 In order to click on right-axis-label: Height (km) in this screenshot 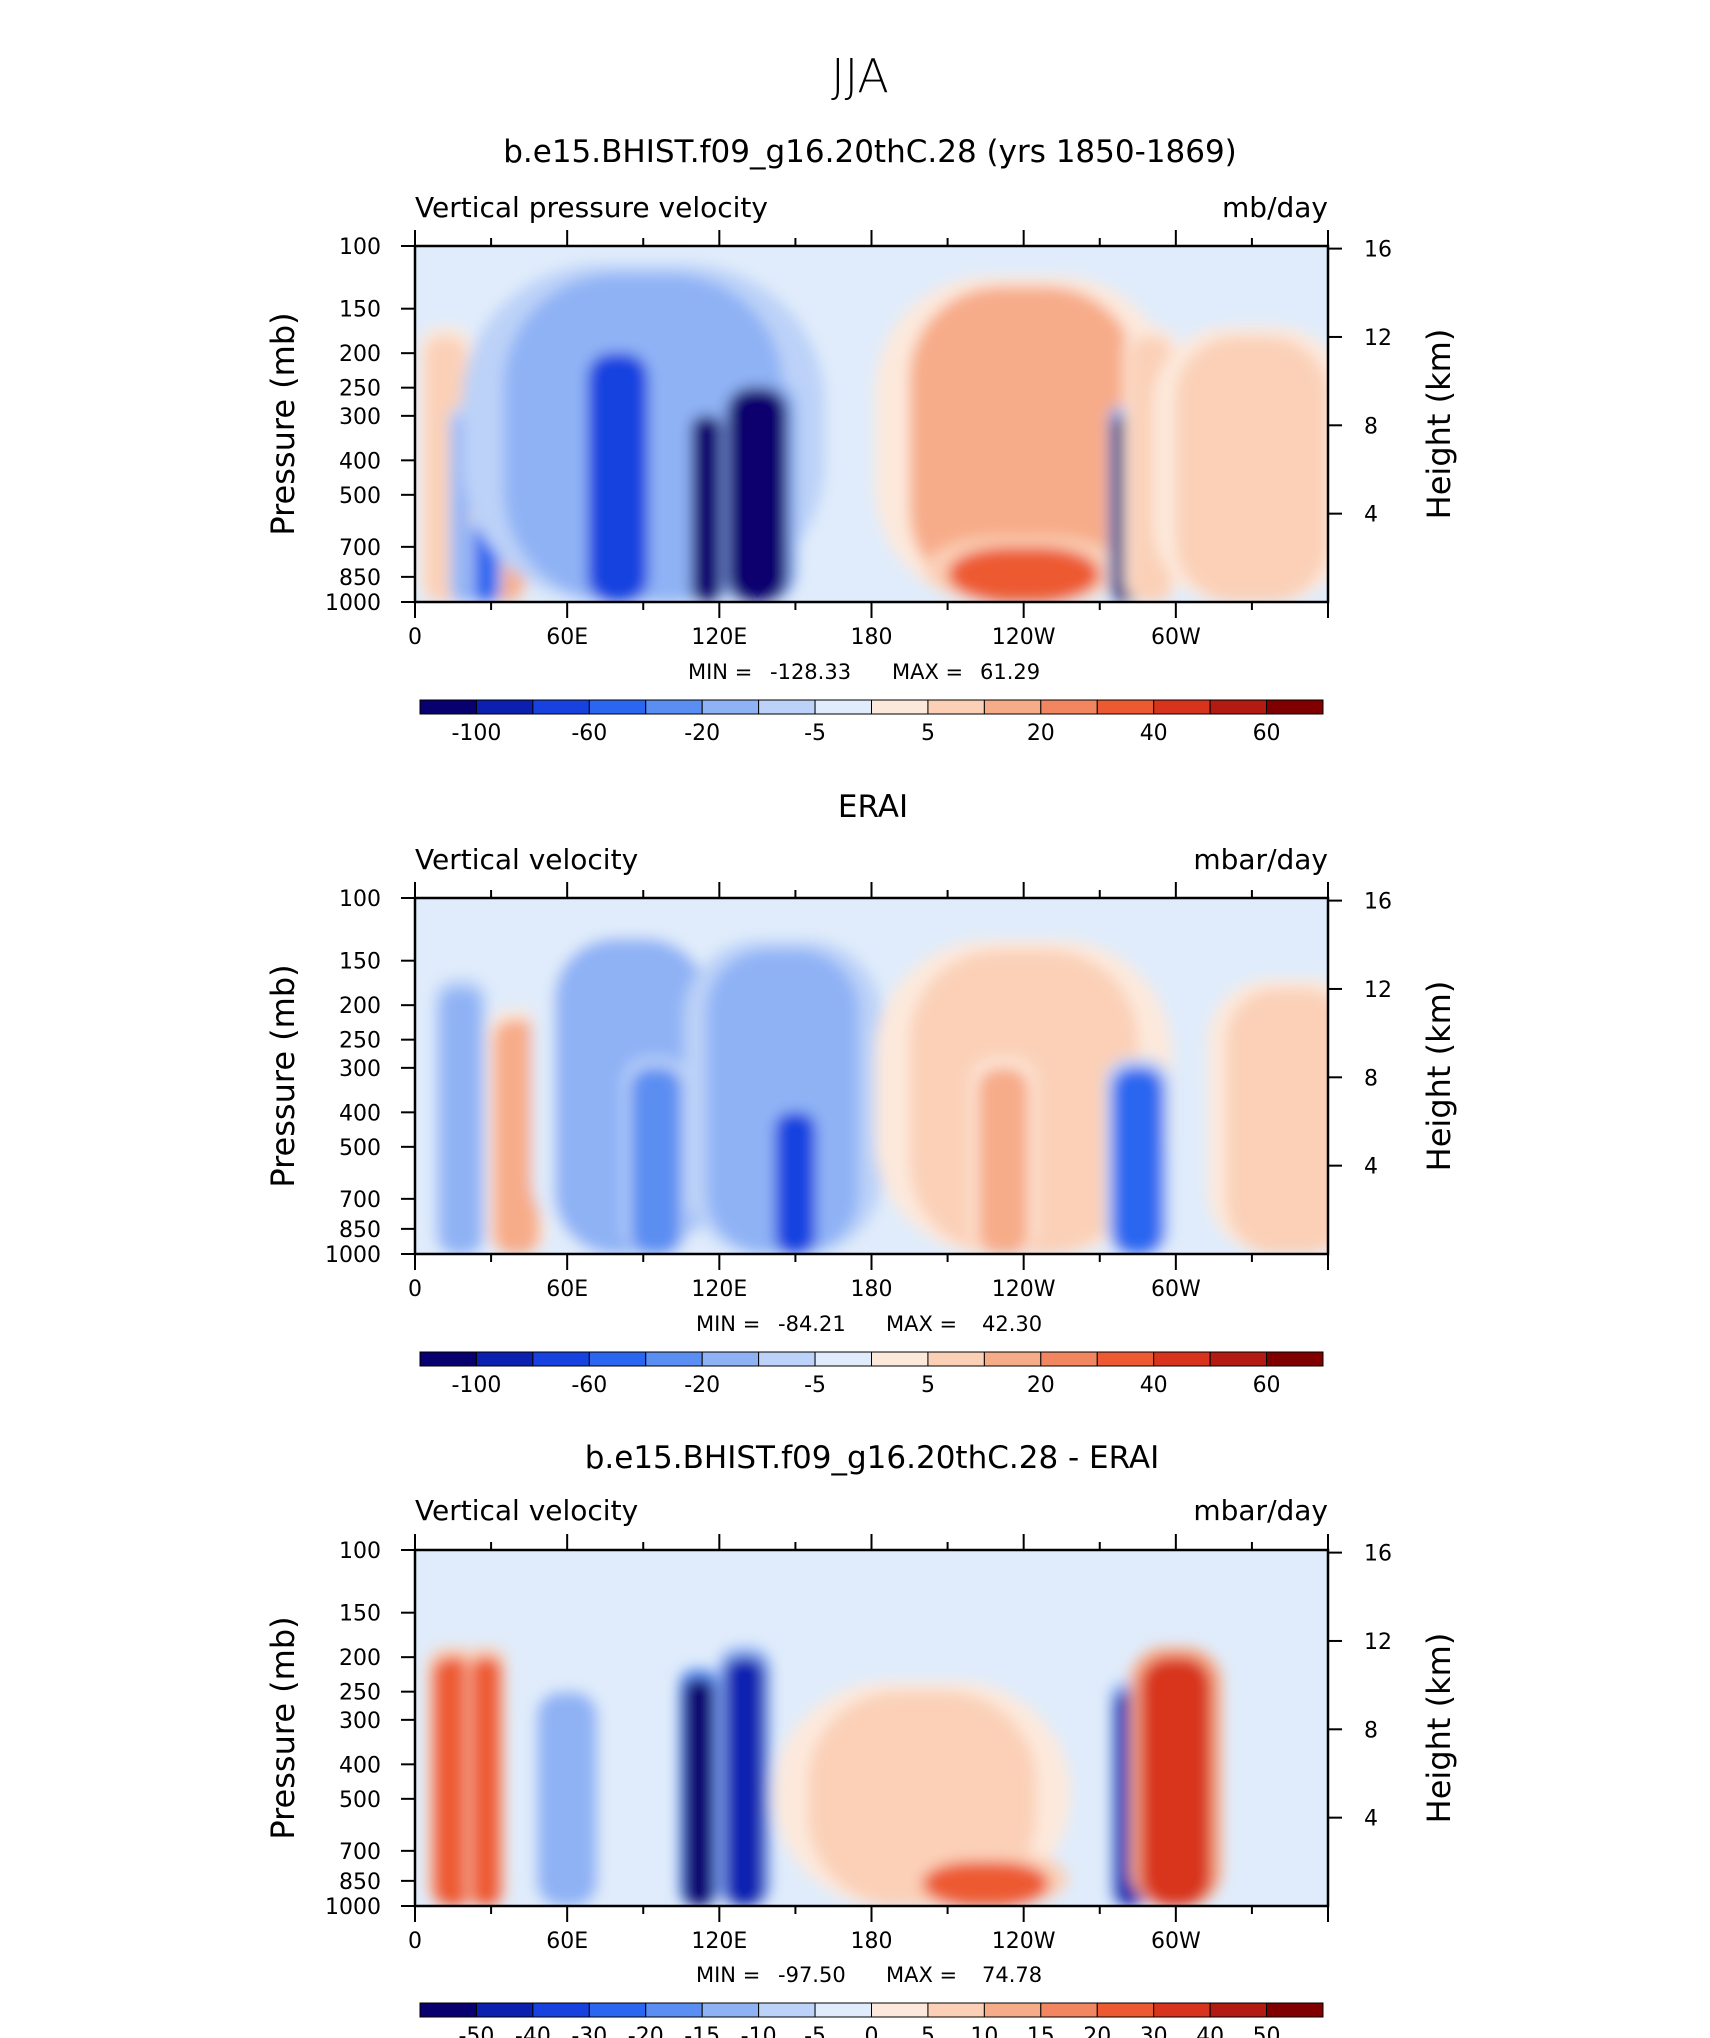, I will do `click(1439, 424)`.